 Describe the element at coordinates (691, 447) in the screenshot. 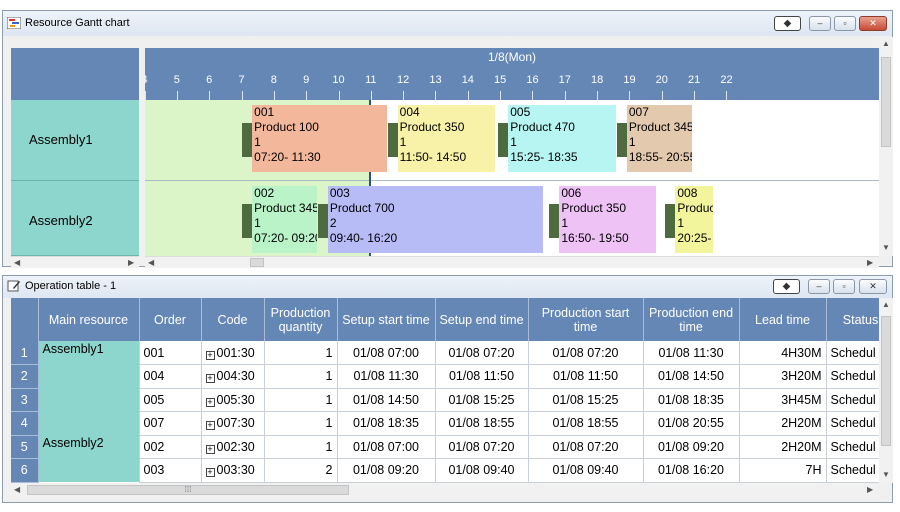

I see `production-end-cell: 01/08 09:20` at that location.